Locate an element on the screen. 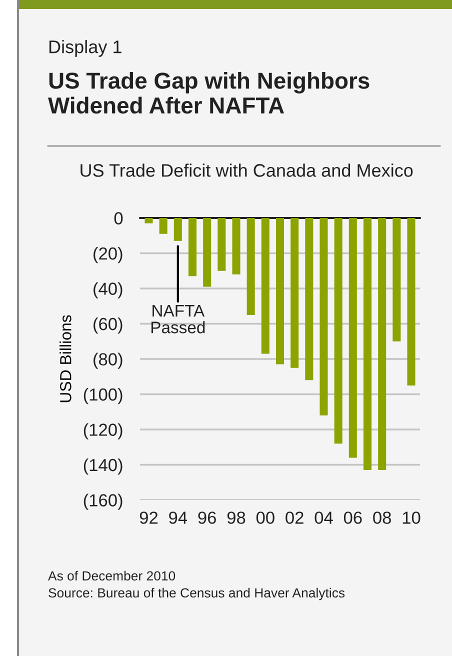 Image resolution: width=452 pixels, height=656 pixels. x-tick-label: 96 is located at coordinates (207, 518).